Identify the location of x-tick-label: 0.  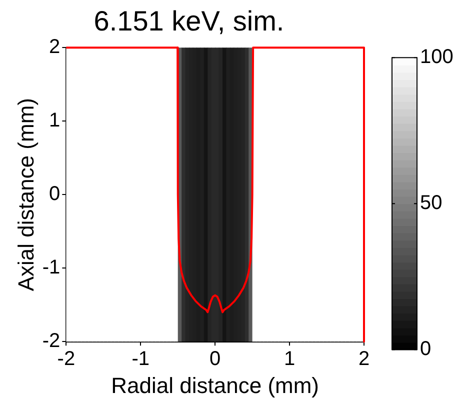
(215, 359).